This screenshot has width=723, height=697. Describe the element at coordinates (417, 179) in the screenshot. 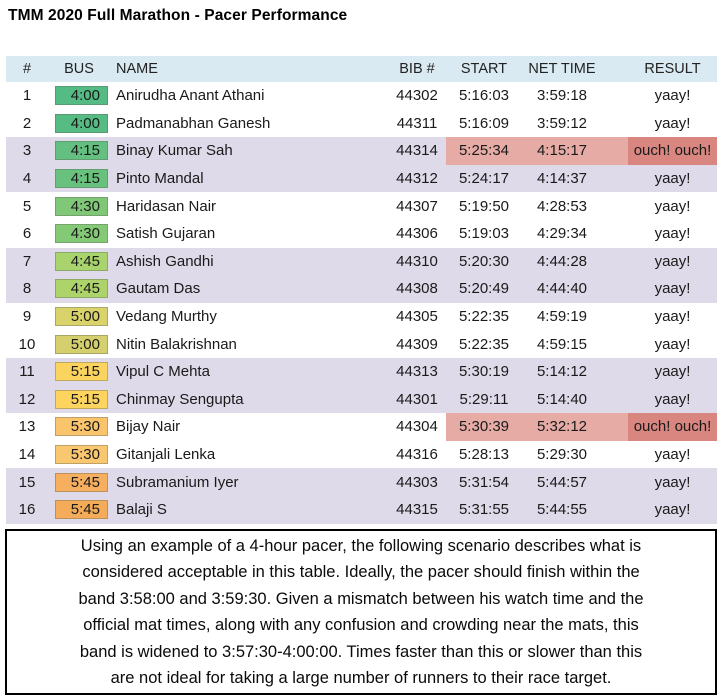

I see `bib-number-cell: 44312` at that location.